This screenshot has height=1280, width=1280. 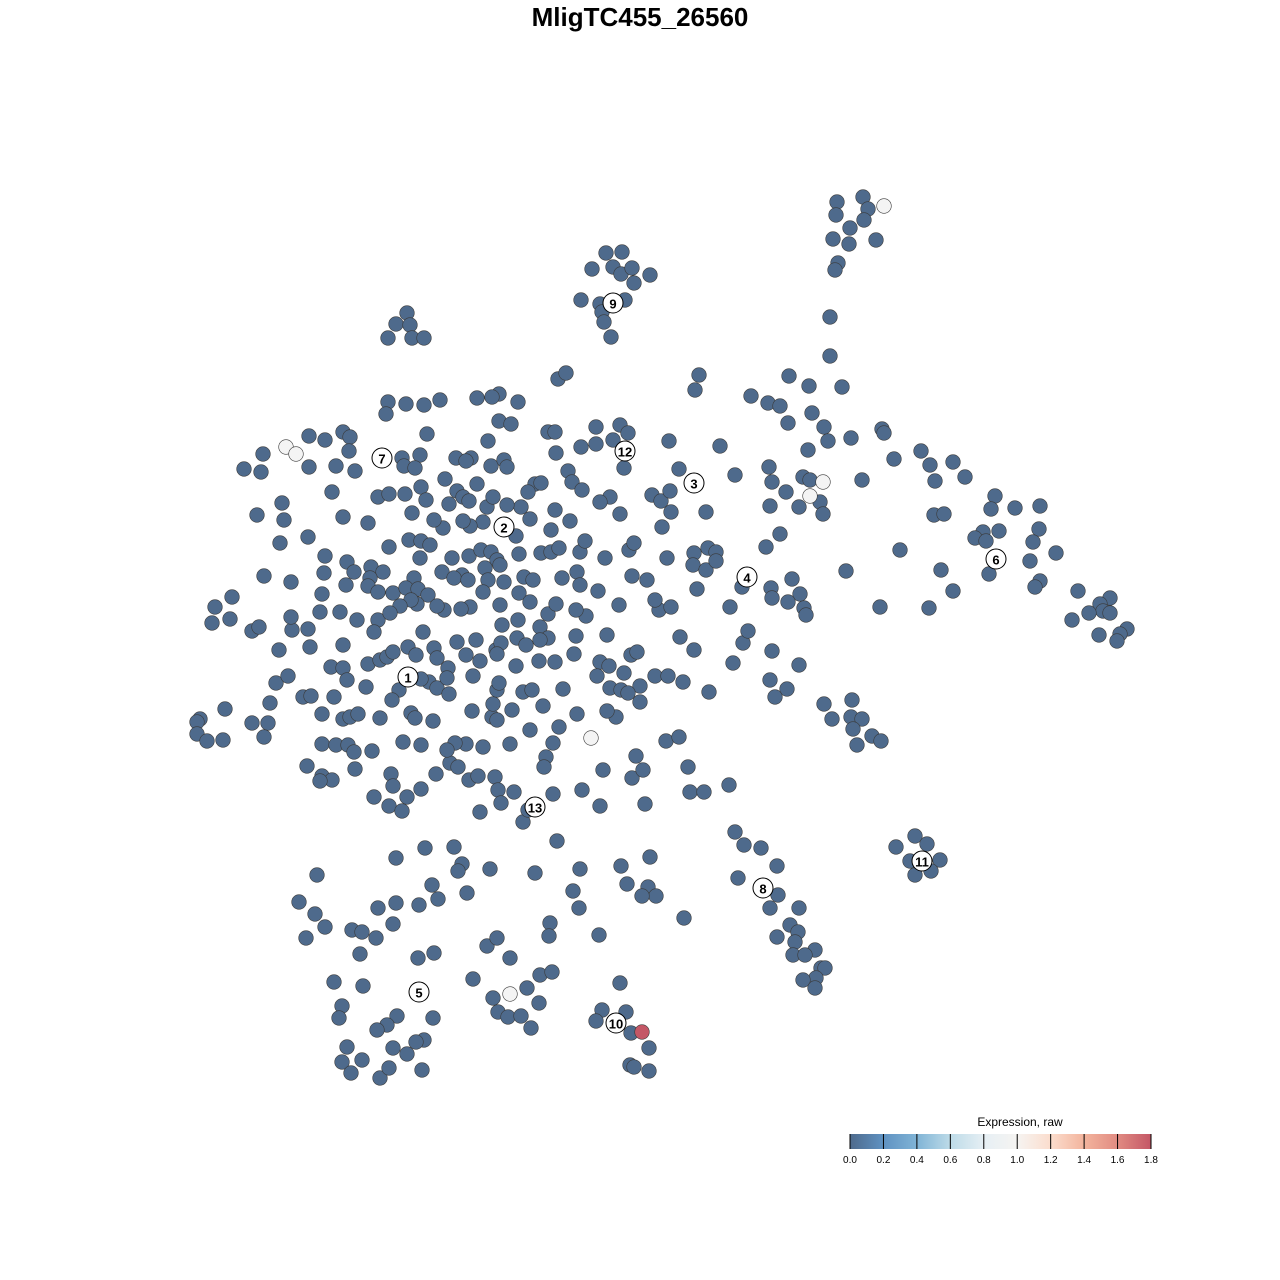 What do you see at coordinates (1084, 1160) in the screenshot?
I see `legend-tick-label: 1.4` at bounding box center [1084, 1160].